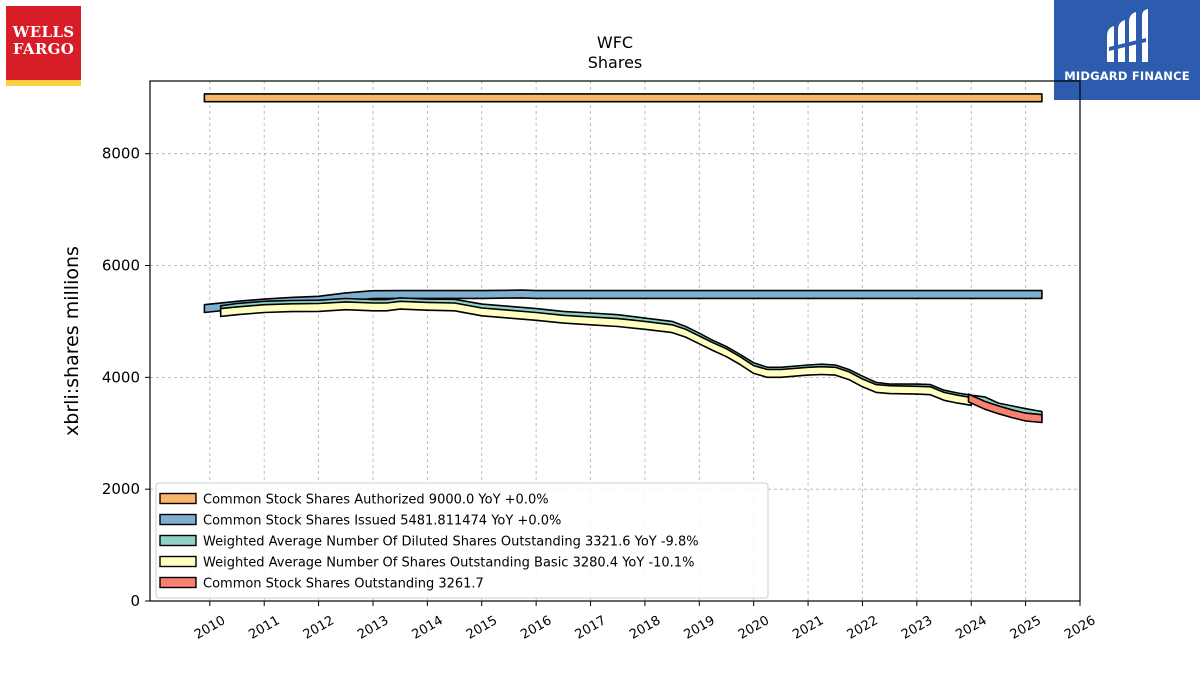 Image resolution: width=1200 pixels, height=675 pixels. I want to click on midgard-finance-logo-text: MIDGARD FINANCE, so click(1127, 76).